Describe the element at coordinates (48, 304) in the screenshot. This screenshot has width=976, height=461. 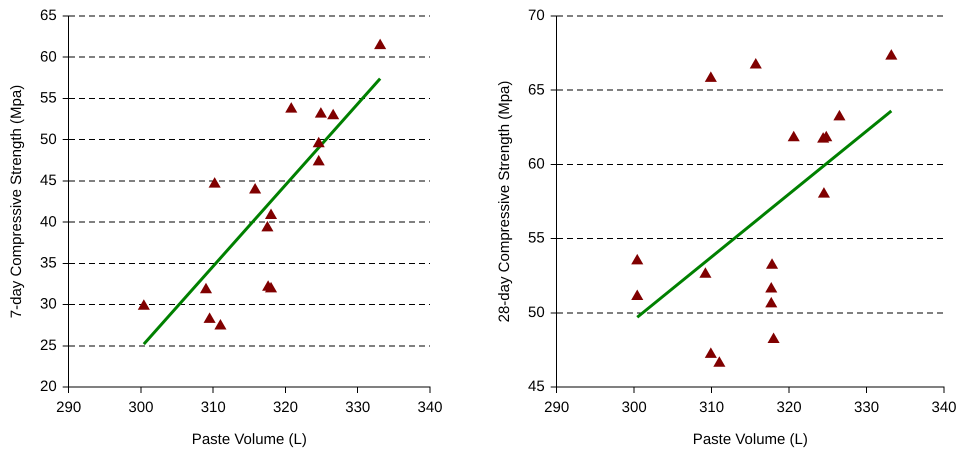
I see `y-tick-label: 30` at that location.